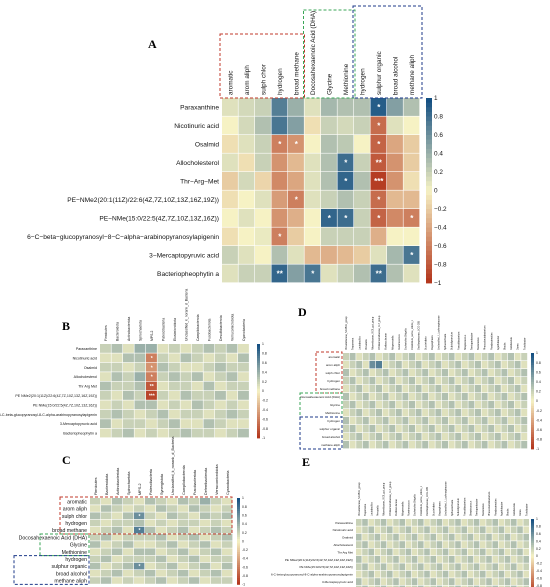 This screenshot has width=550, height=587. I want to click on panel-b-column-label: MPS-2, so click(152, 336).